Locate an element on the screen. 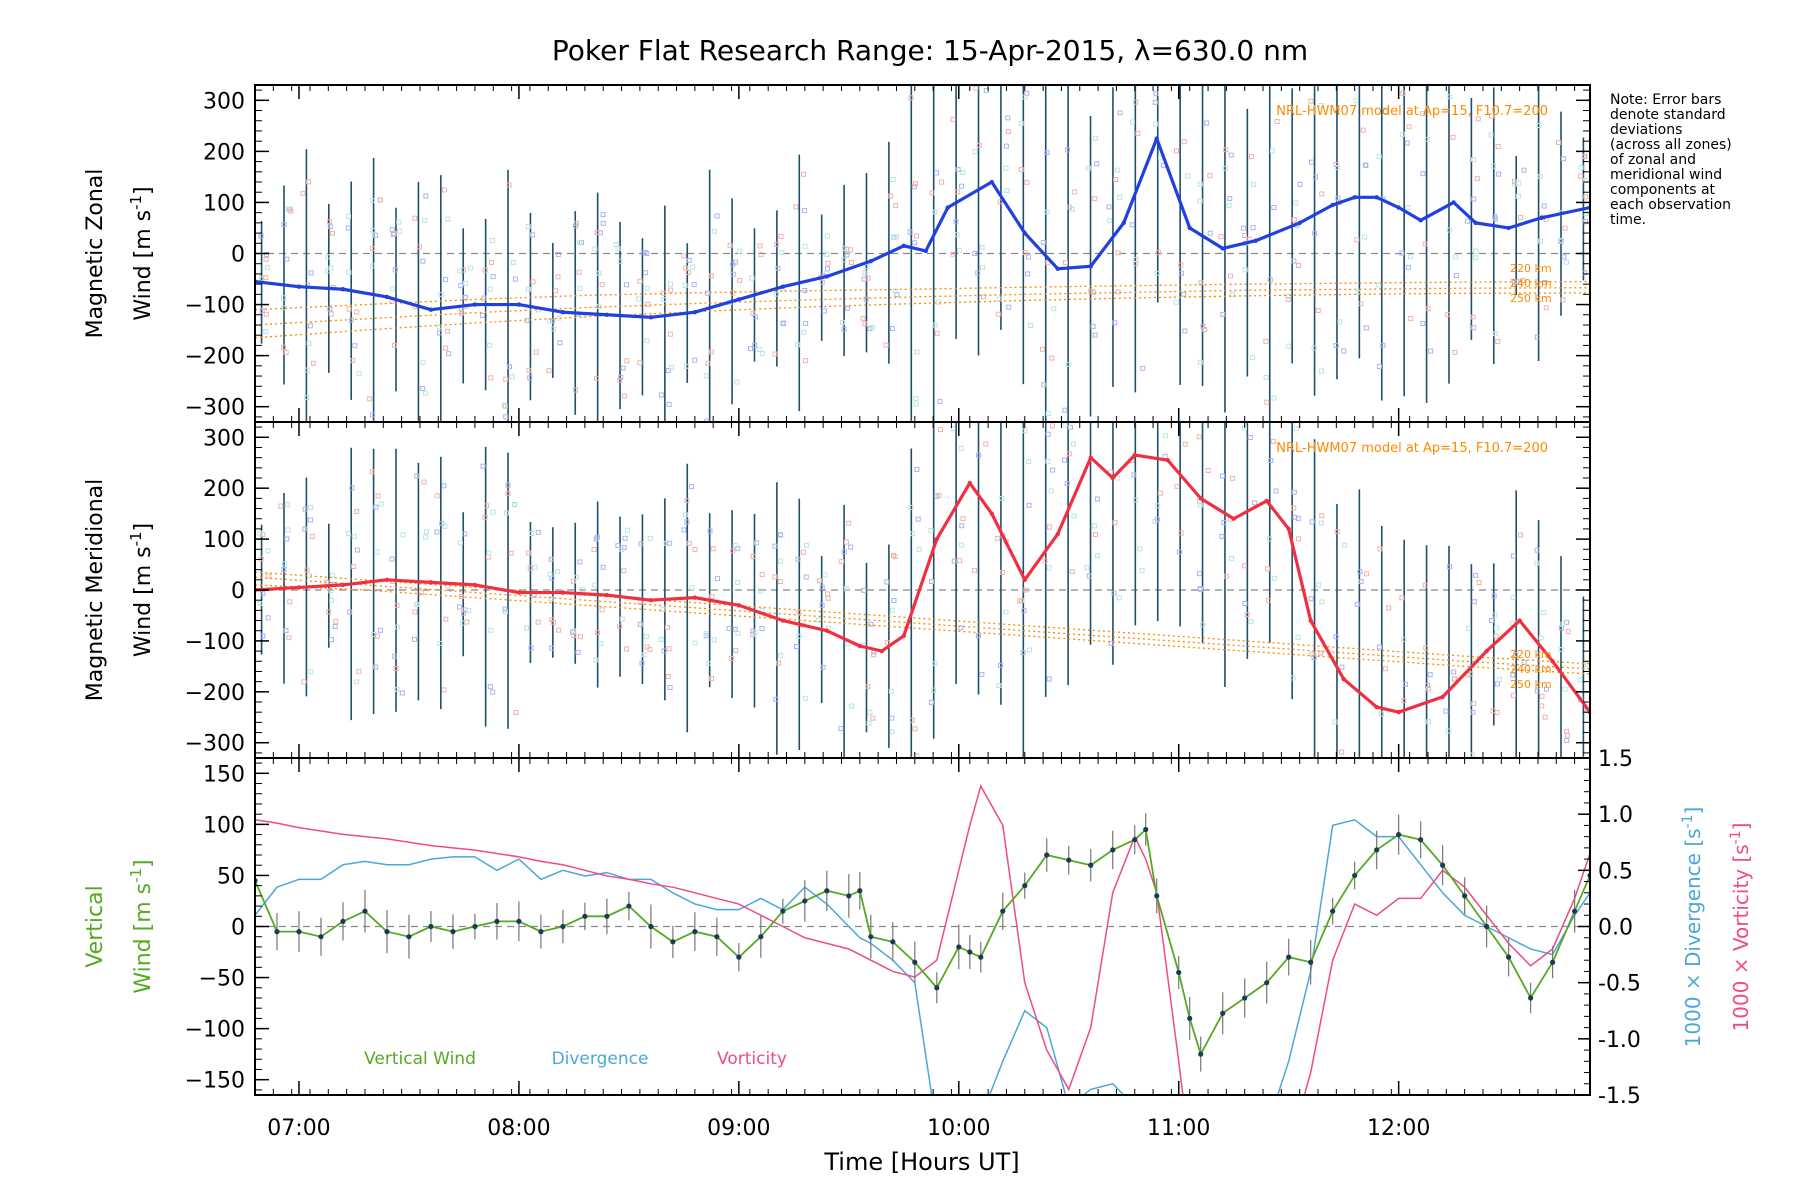 The height and width of the screenshot is (1204, 1800). y-label-line1: Vertical is located at coordinates (95, 926).